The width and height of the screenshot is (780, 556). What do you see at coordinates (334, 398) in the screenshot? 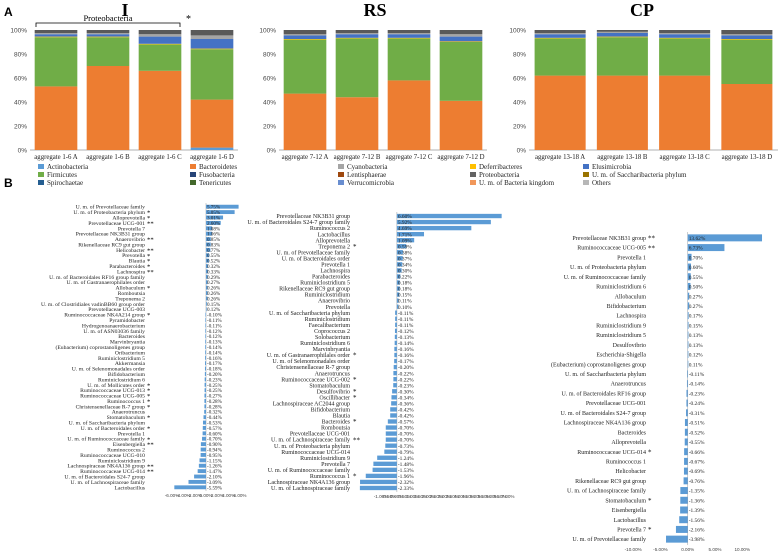
I see `row-label: Oscillibacter` at bounding box center [334, 398].